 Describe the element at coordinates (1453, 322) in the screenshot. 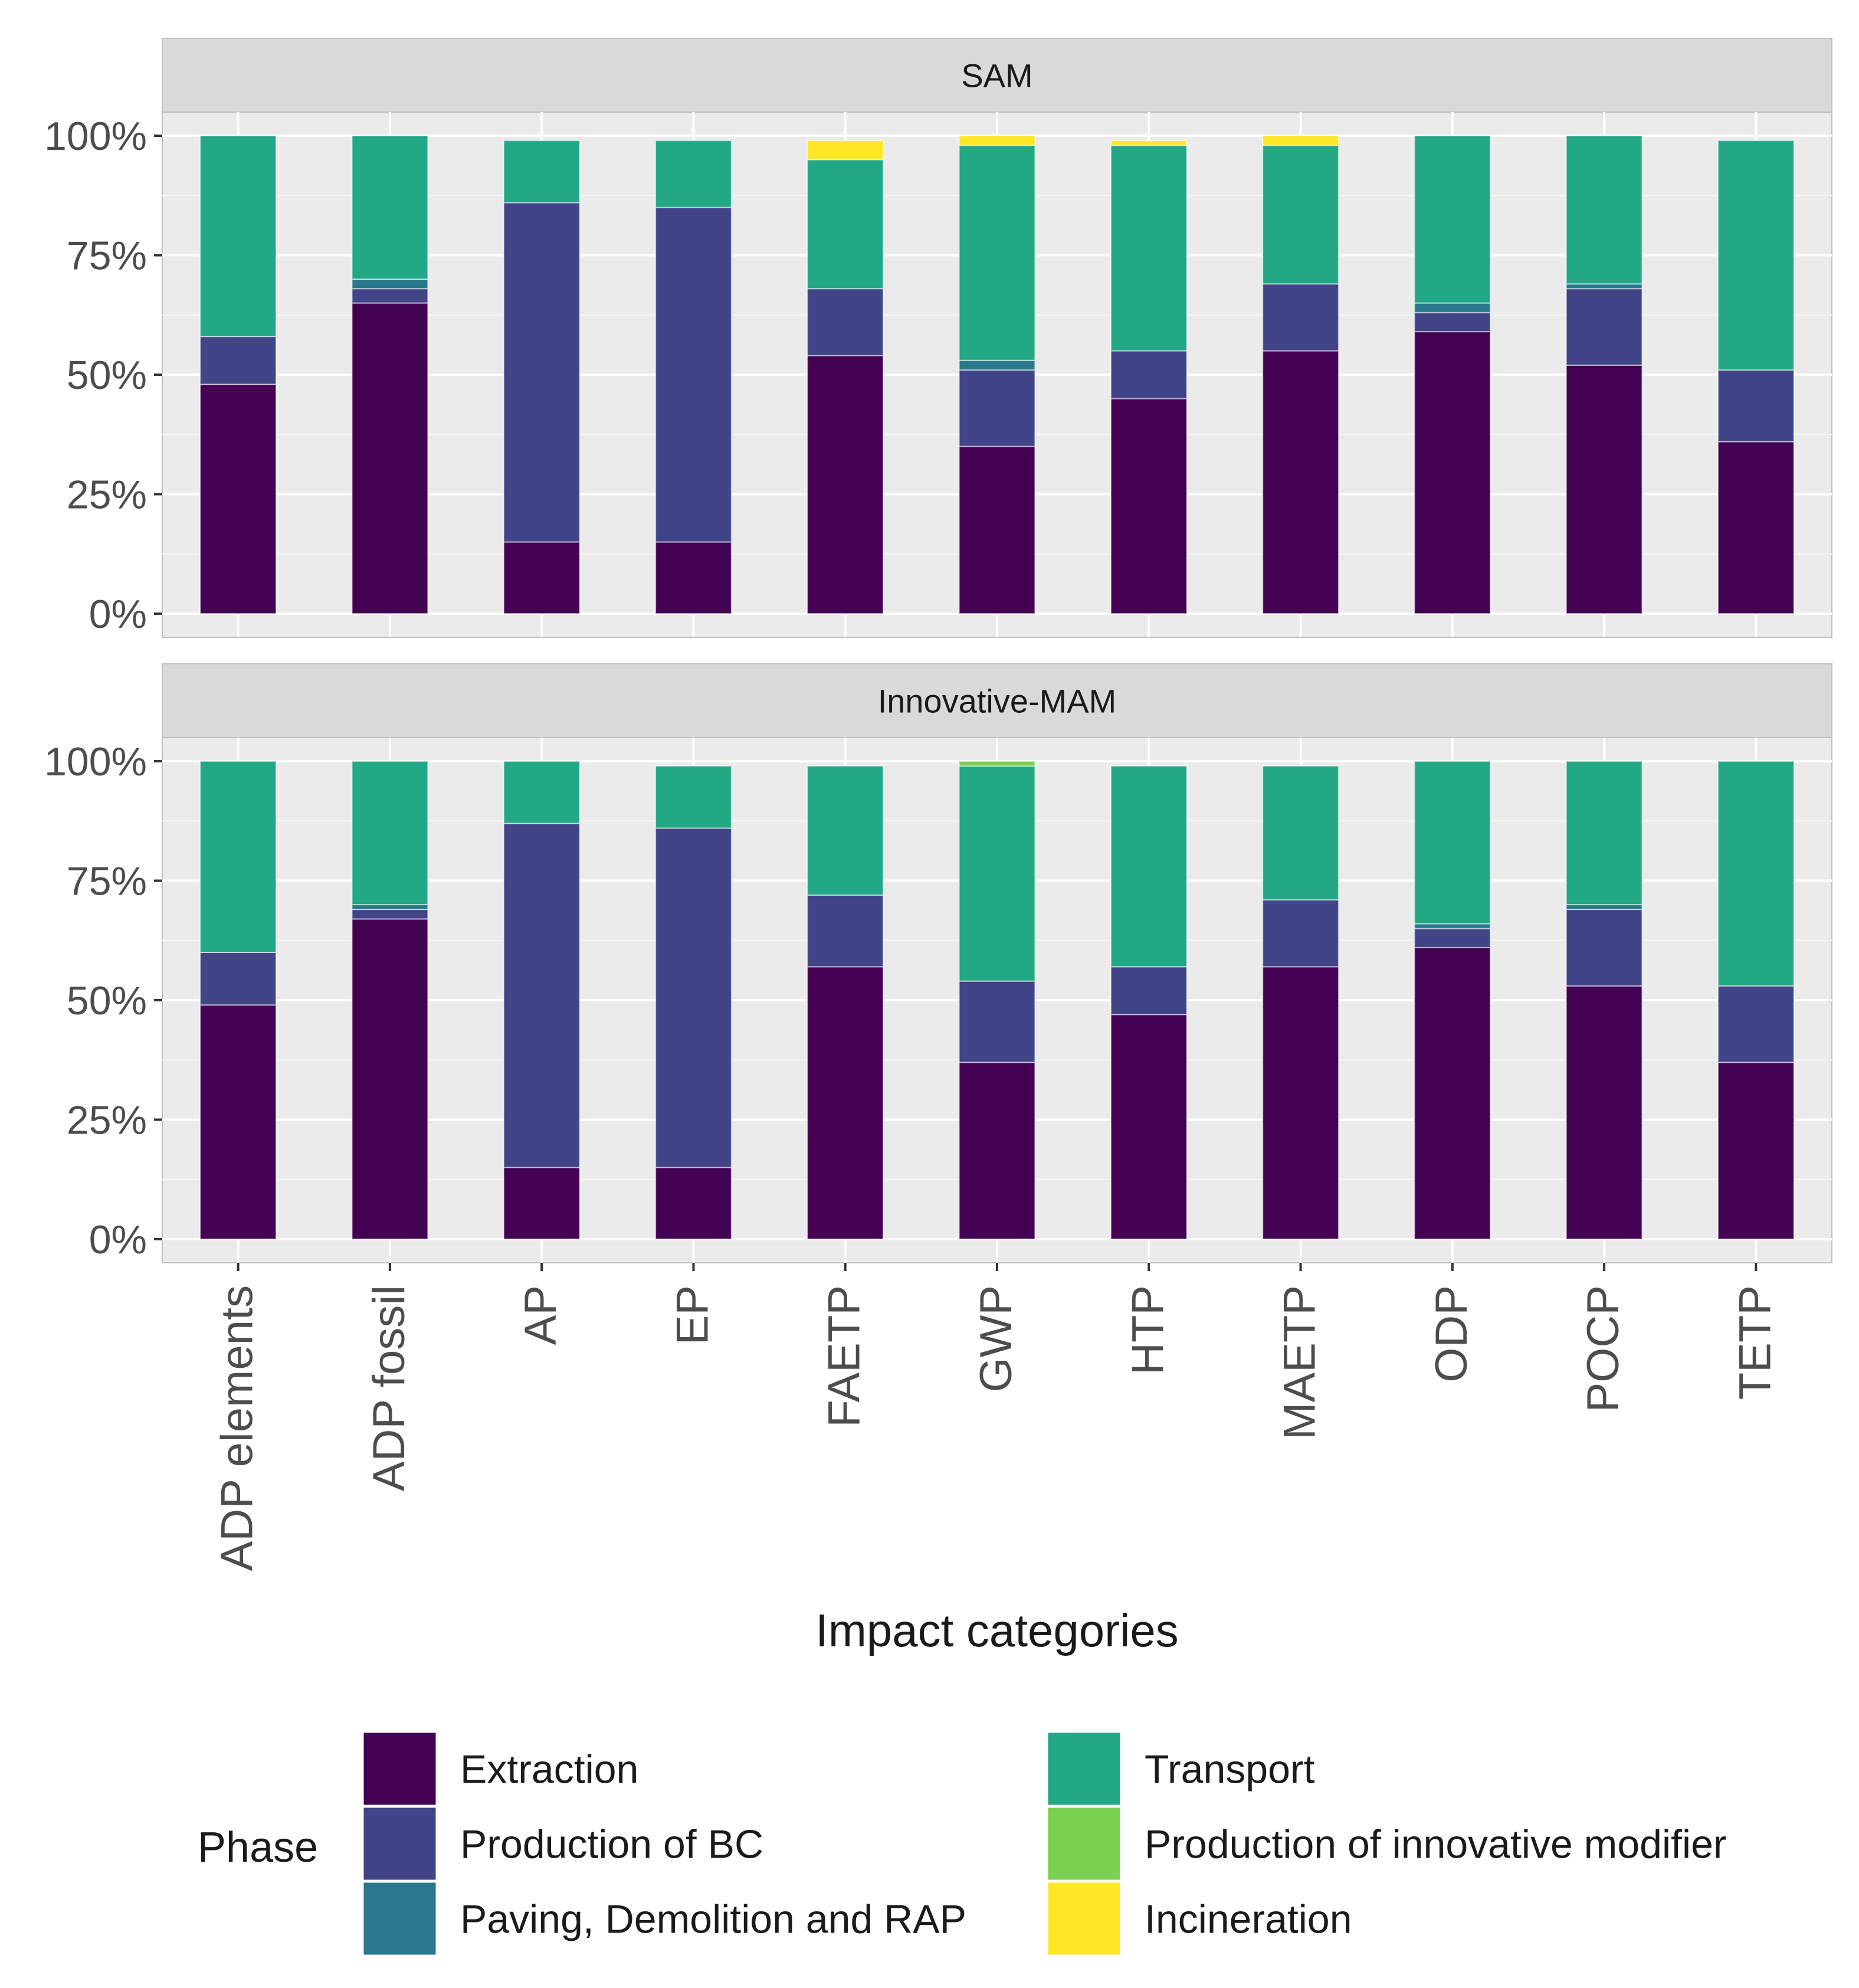

I see `bar-sam-odp-production-of-bc` at that location.